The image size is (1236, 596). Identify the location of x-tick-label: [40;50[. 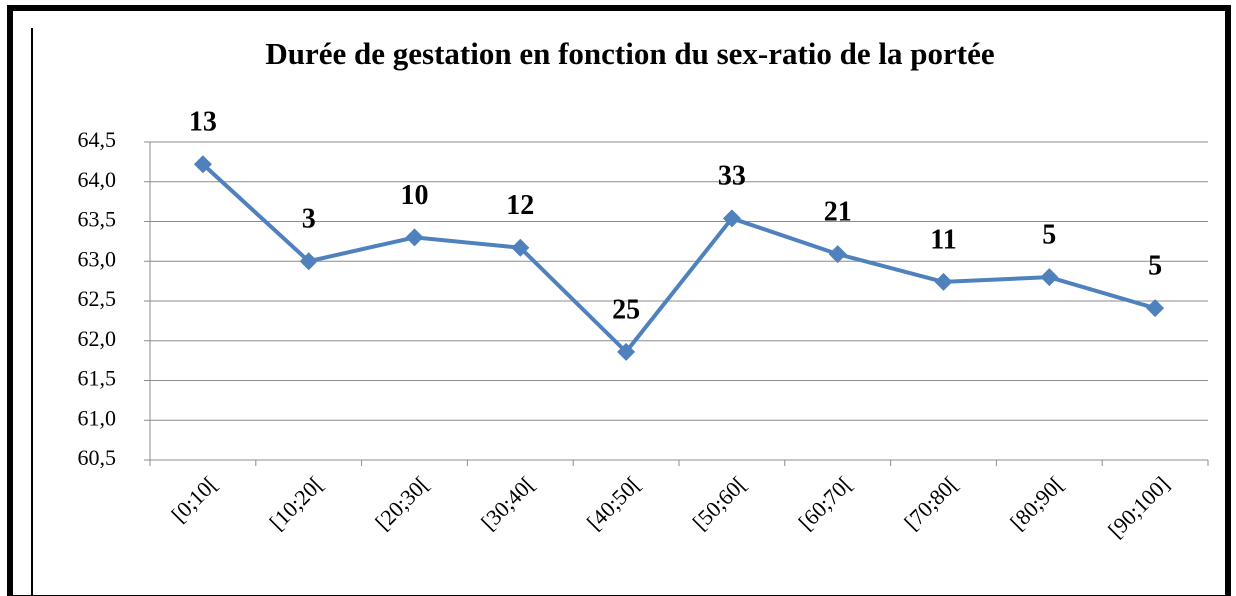
(613, 502).